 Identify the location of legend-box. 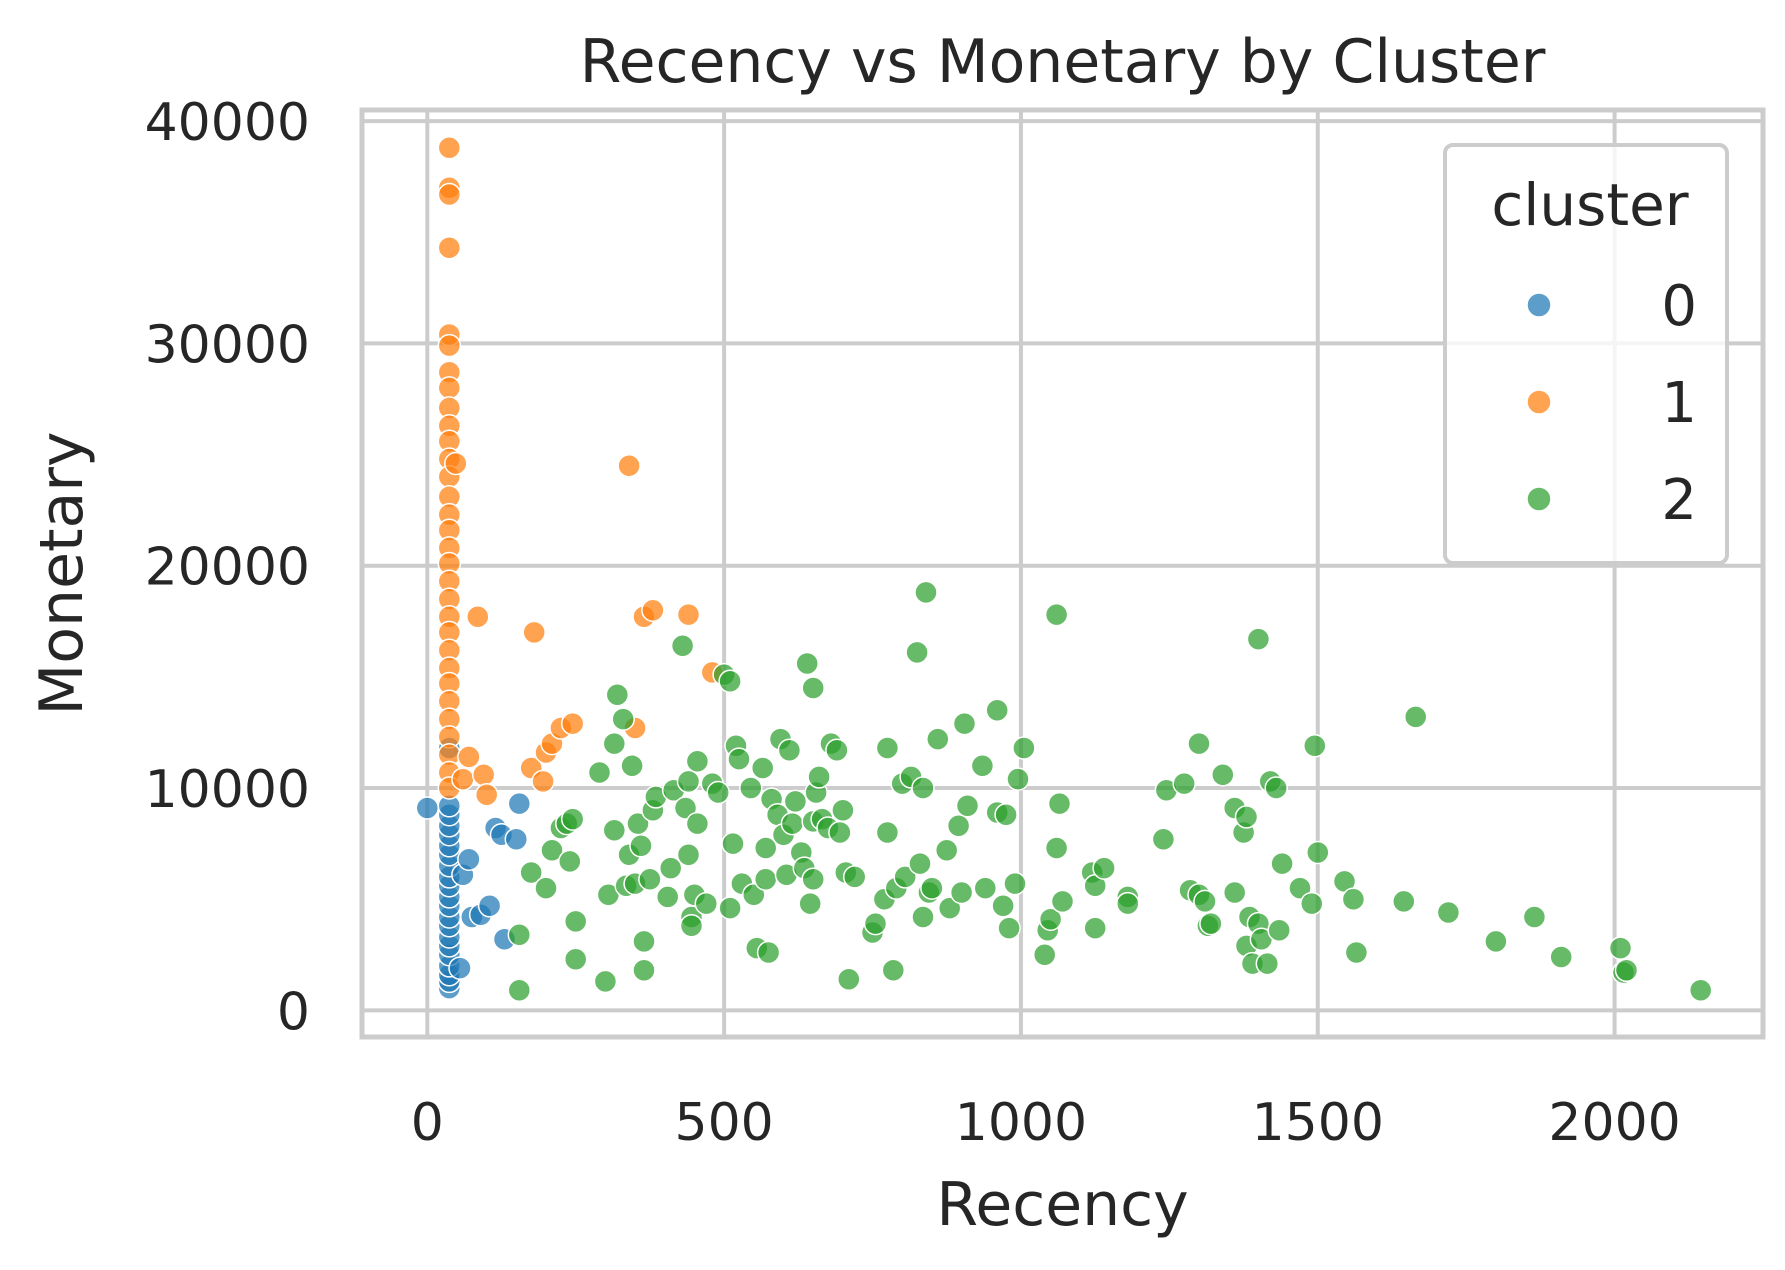
(1586, 354).